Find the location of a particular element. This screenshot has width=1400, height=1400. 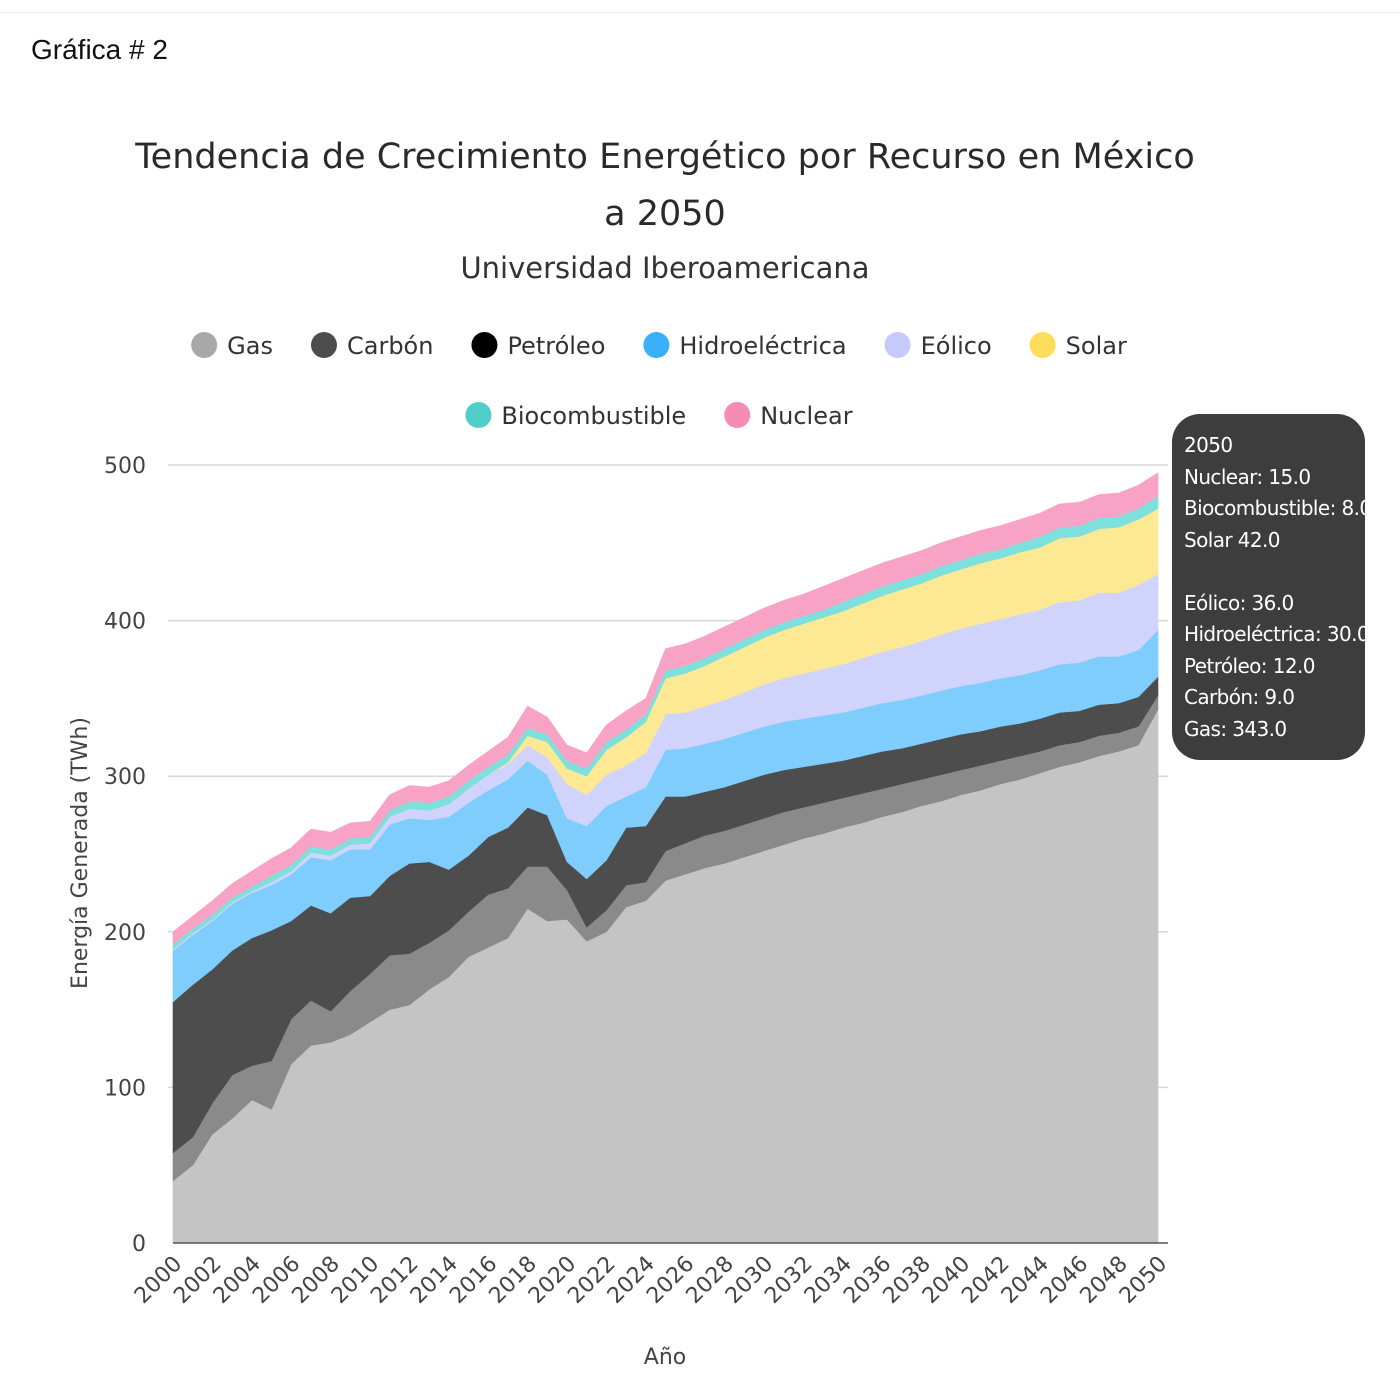

y-tick-label: 400 is located at coordinates (125, 622).